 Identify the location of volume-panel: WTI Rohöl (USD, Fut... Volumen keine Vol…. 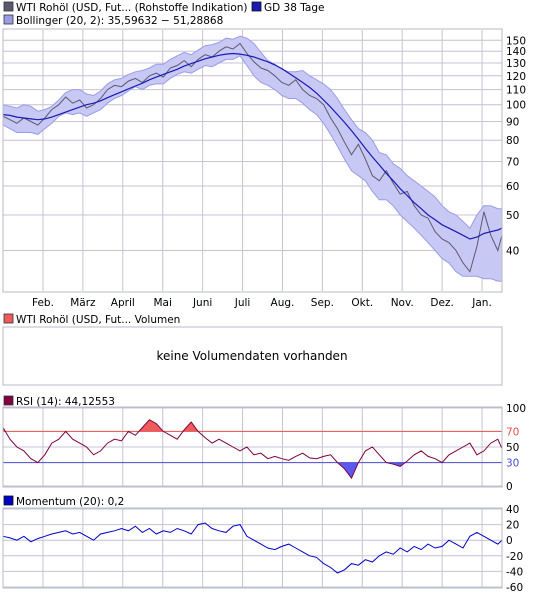
(252, 349).